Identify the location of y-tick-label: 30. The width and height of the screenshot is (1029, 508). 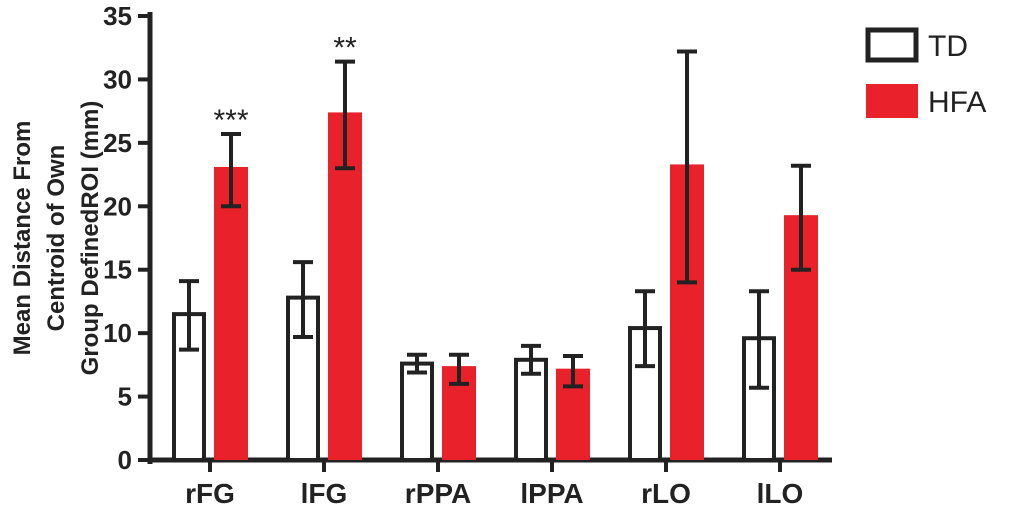
(117, 79).